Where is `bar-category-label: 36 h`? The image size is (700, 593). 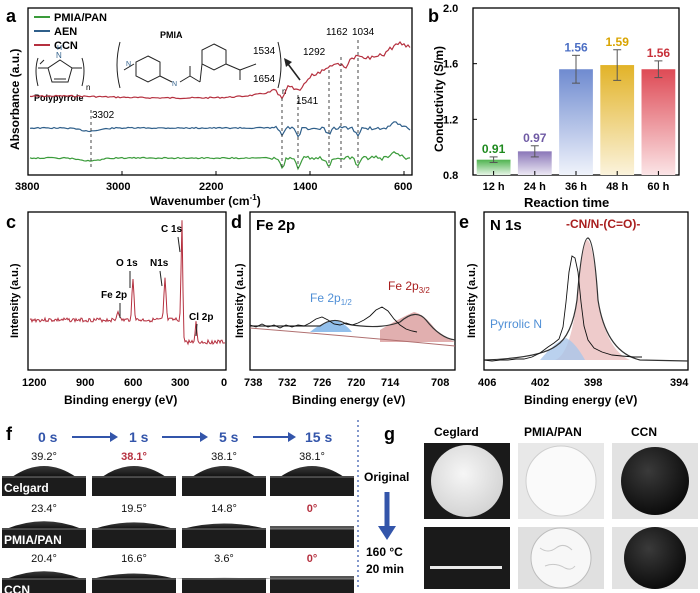 bar-category-label: 36 h is located at coordinates (576, 187).